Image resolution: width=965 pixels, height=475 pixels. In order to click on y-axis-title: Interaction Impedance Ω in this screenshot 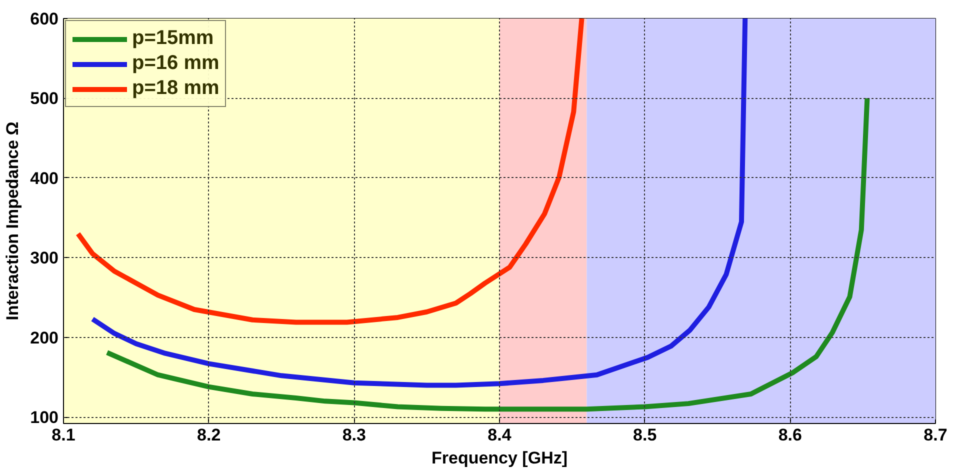, I will do `click(12, 221)`.